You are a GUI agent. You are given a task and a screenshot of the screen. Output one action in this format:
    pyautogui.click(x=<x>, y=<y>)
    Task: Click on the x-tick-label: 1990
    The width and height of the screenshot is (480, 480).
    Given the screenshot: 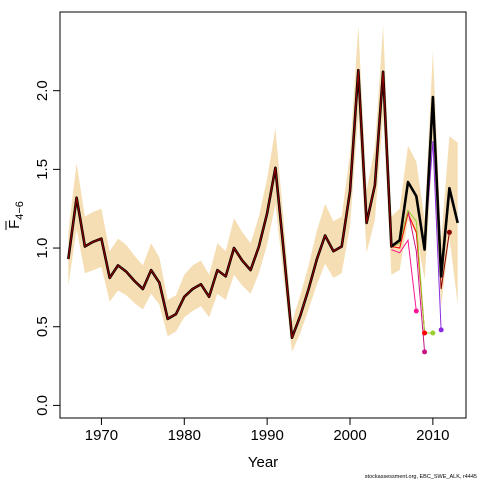 What is the action you would take?
    pyautogui.click(x=266, y=435)
    